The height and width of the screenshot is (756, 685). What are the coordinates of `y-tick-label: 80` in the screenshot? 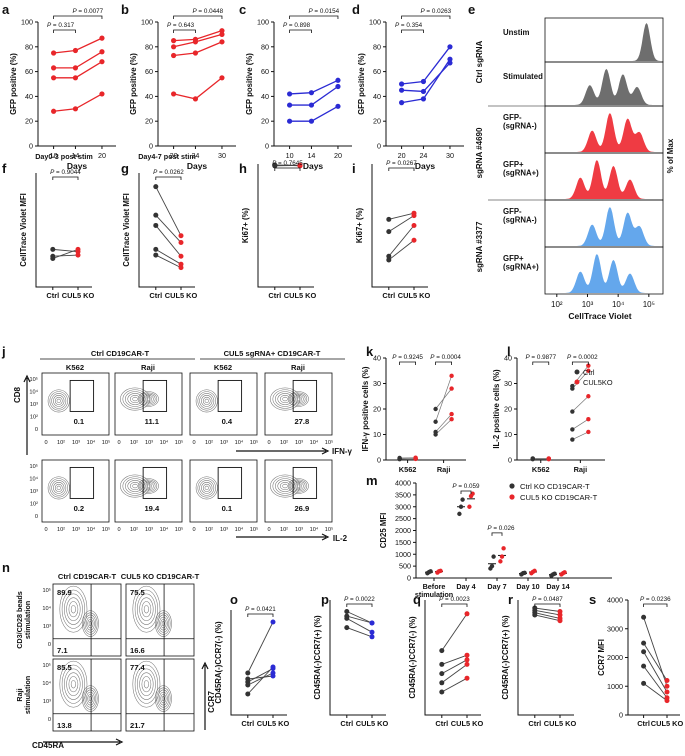 It's located at (29, 46).